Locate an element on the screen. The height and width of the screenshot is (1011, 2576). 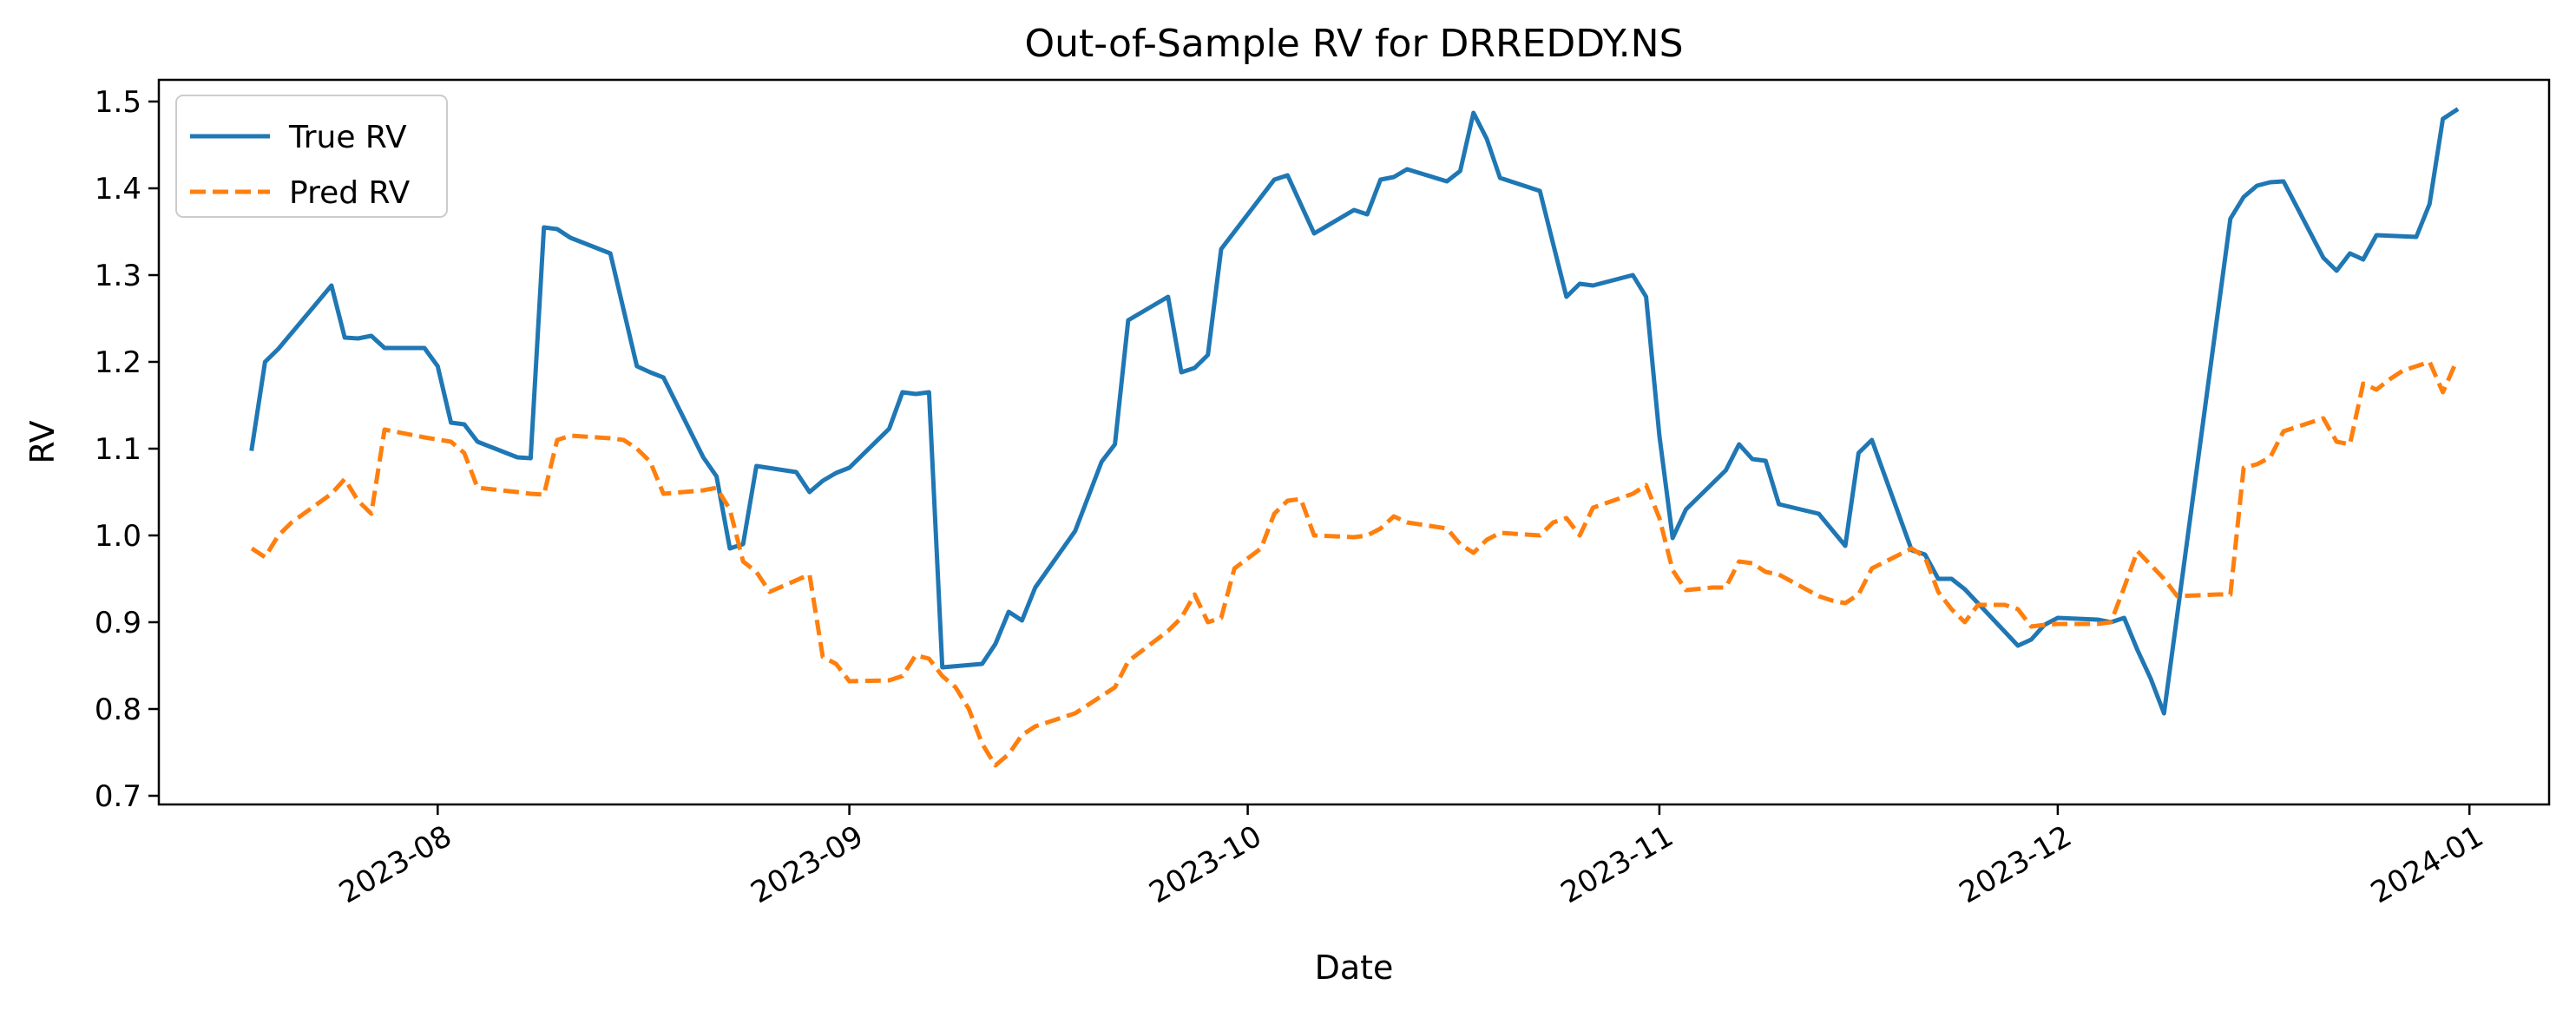
y-tick-label: 1.1 is located at coordinates (118, 449).